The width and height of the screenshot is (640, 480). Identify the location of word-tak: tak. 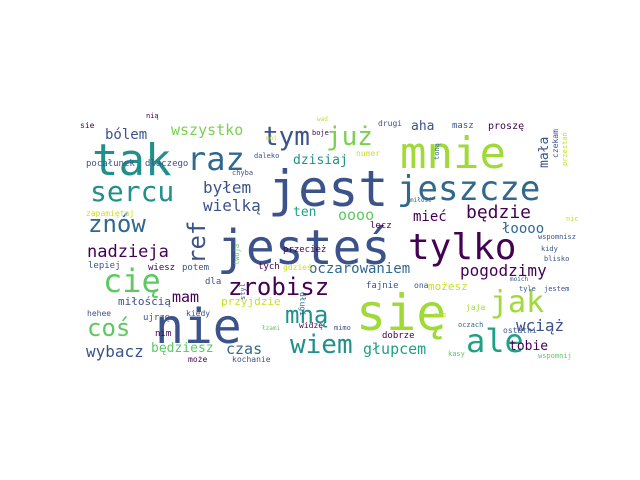
(132, 160).